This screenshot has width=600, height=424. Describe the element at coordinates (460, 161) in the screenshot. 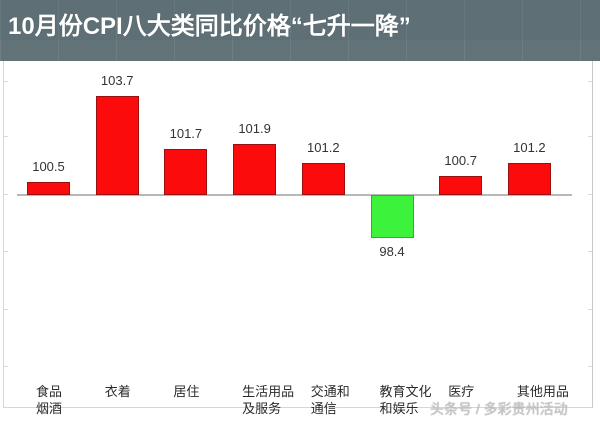

I see `value-label: 100.7` at that location.